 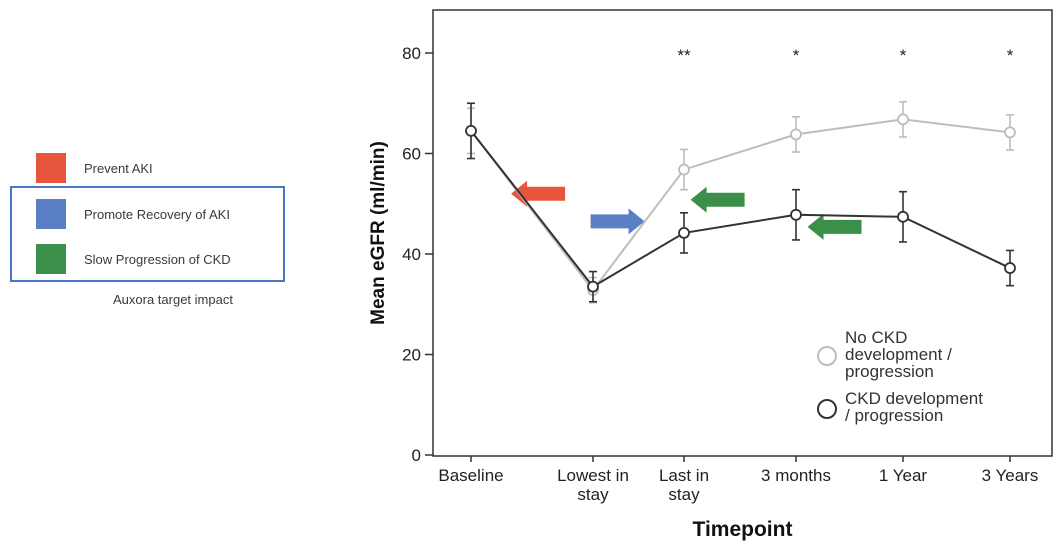 I want to click on legend-label: CKD development / progression, so click(x=914, y=407).